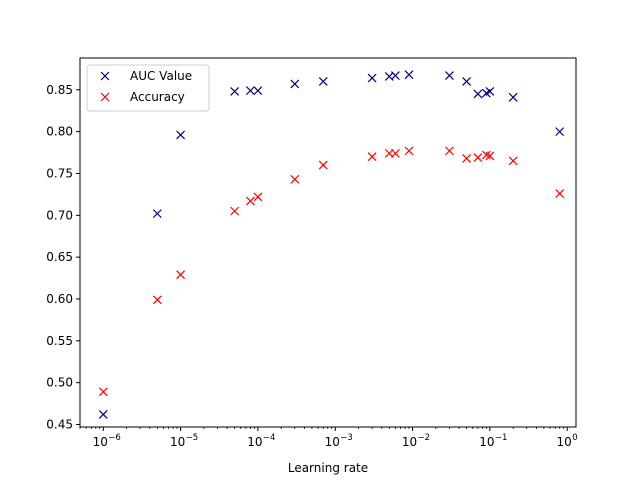 This screenshot has width=640, height=480. What do you see at coordinates (269, 438) in the screenshot?
I see `x-tick-exponent: −4` at bounding box center [269, 438].